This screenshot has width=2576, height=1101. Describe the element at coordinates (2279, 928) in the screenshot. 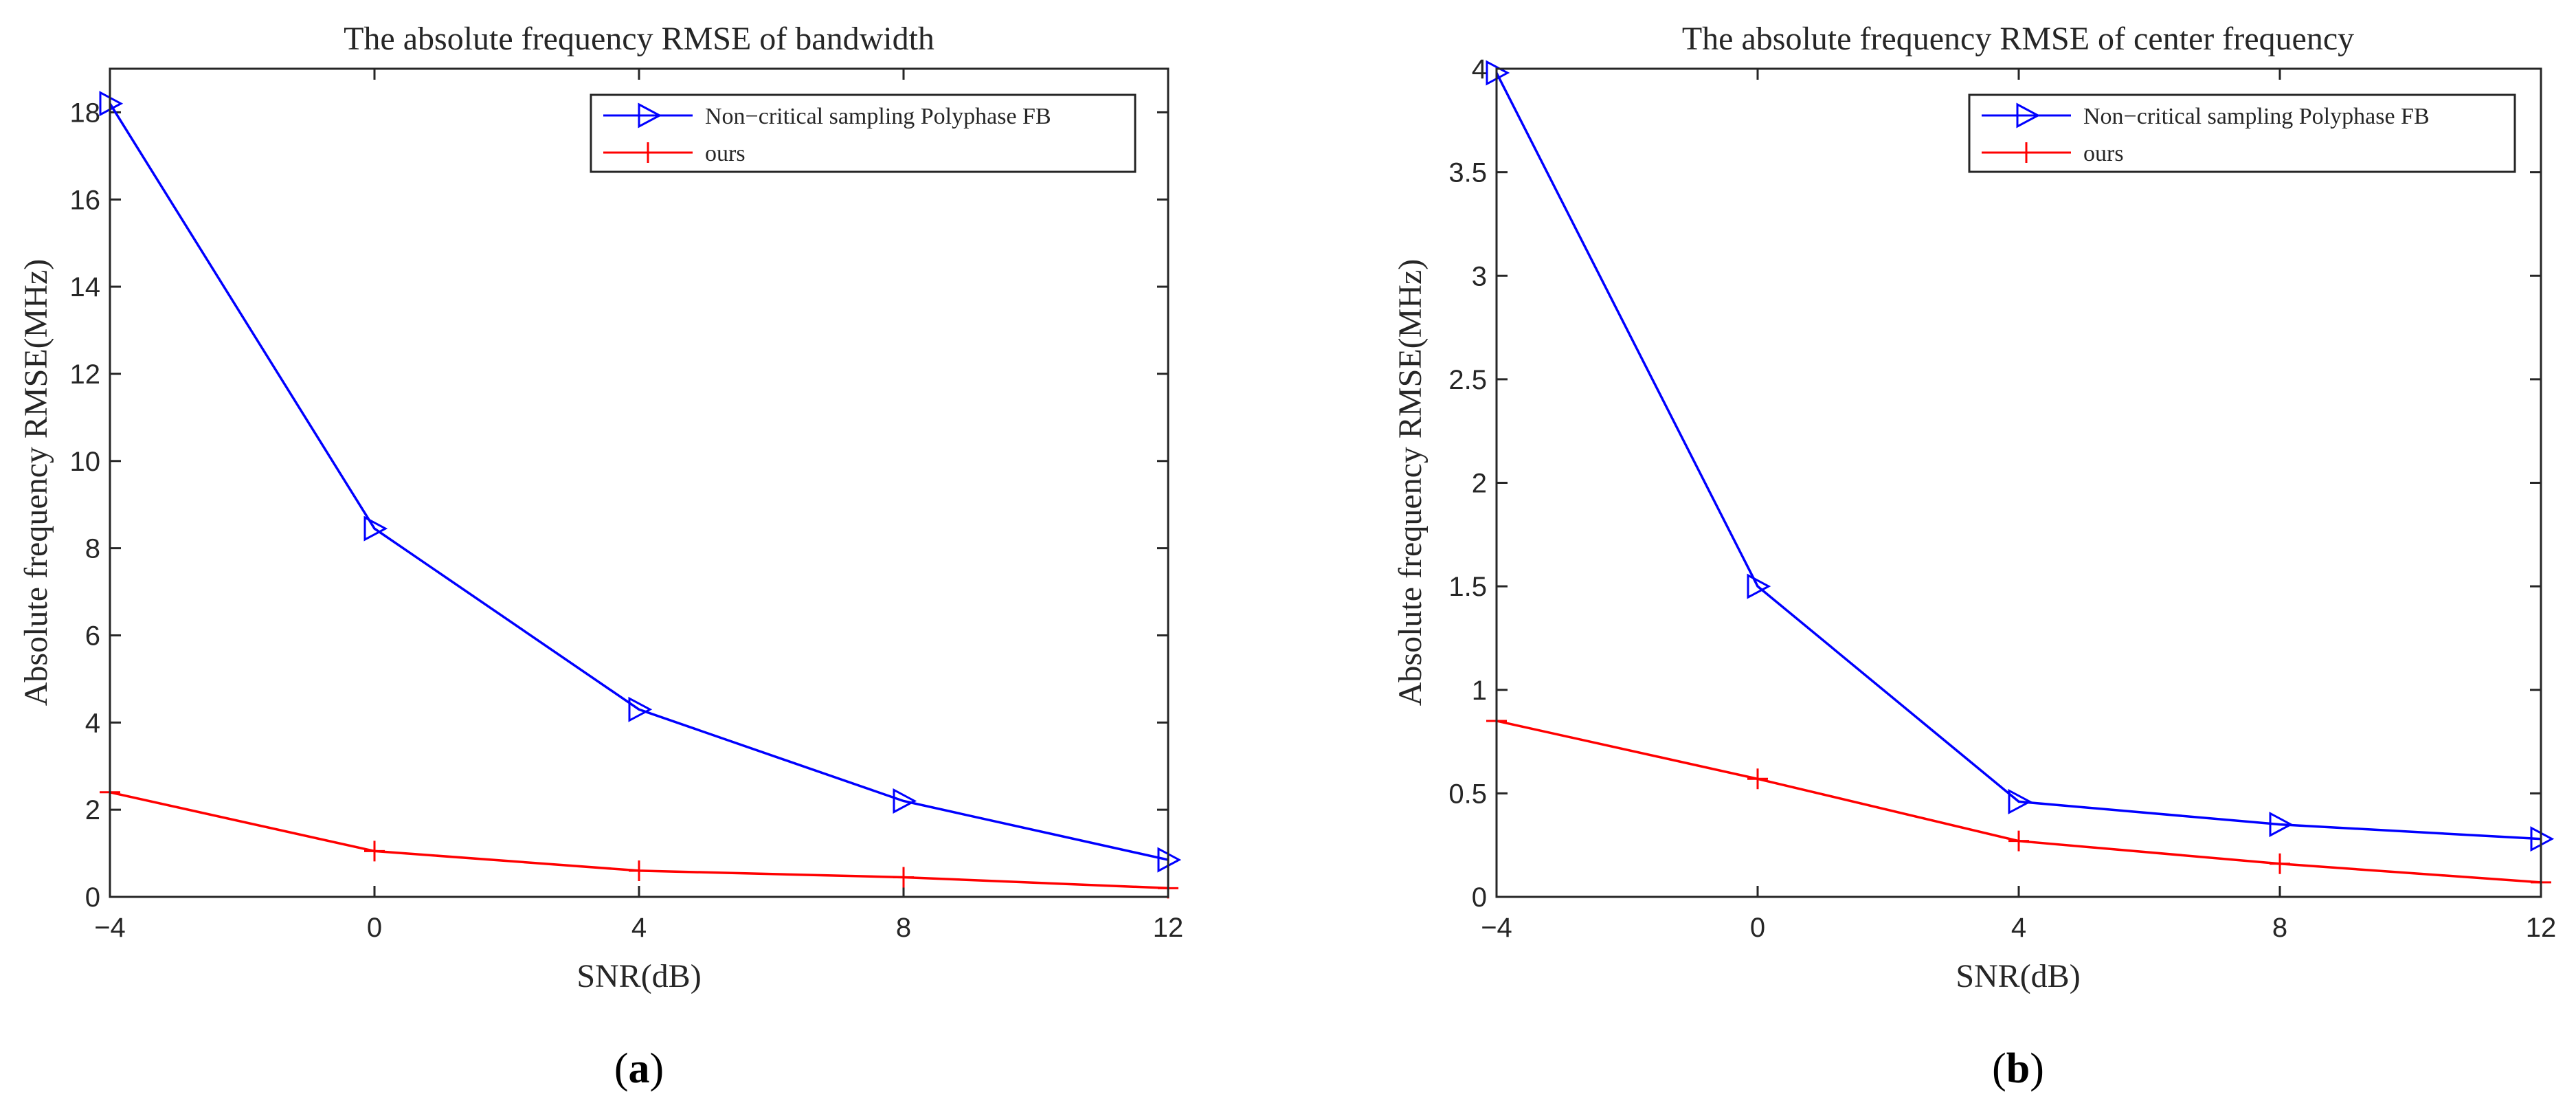

I see `chart-b-xtick-label: 8` at that location.